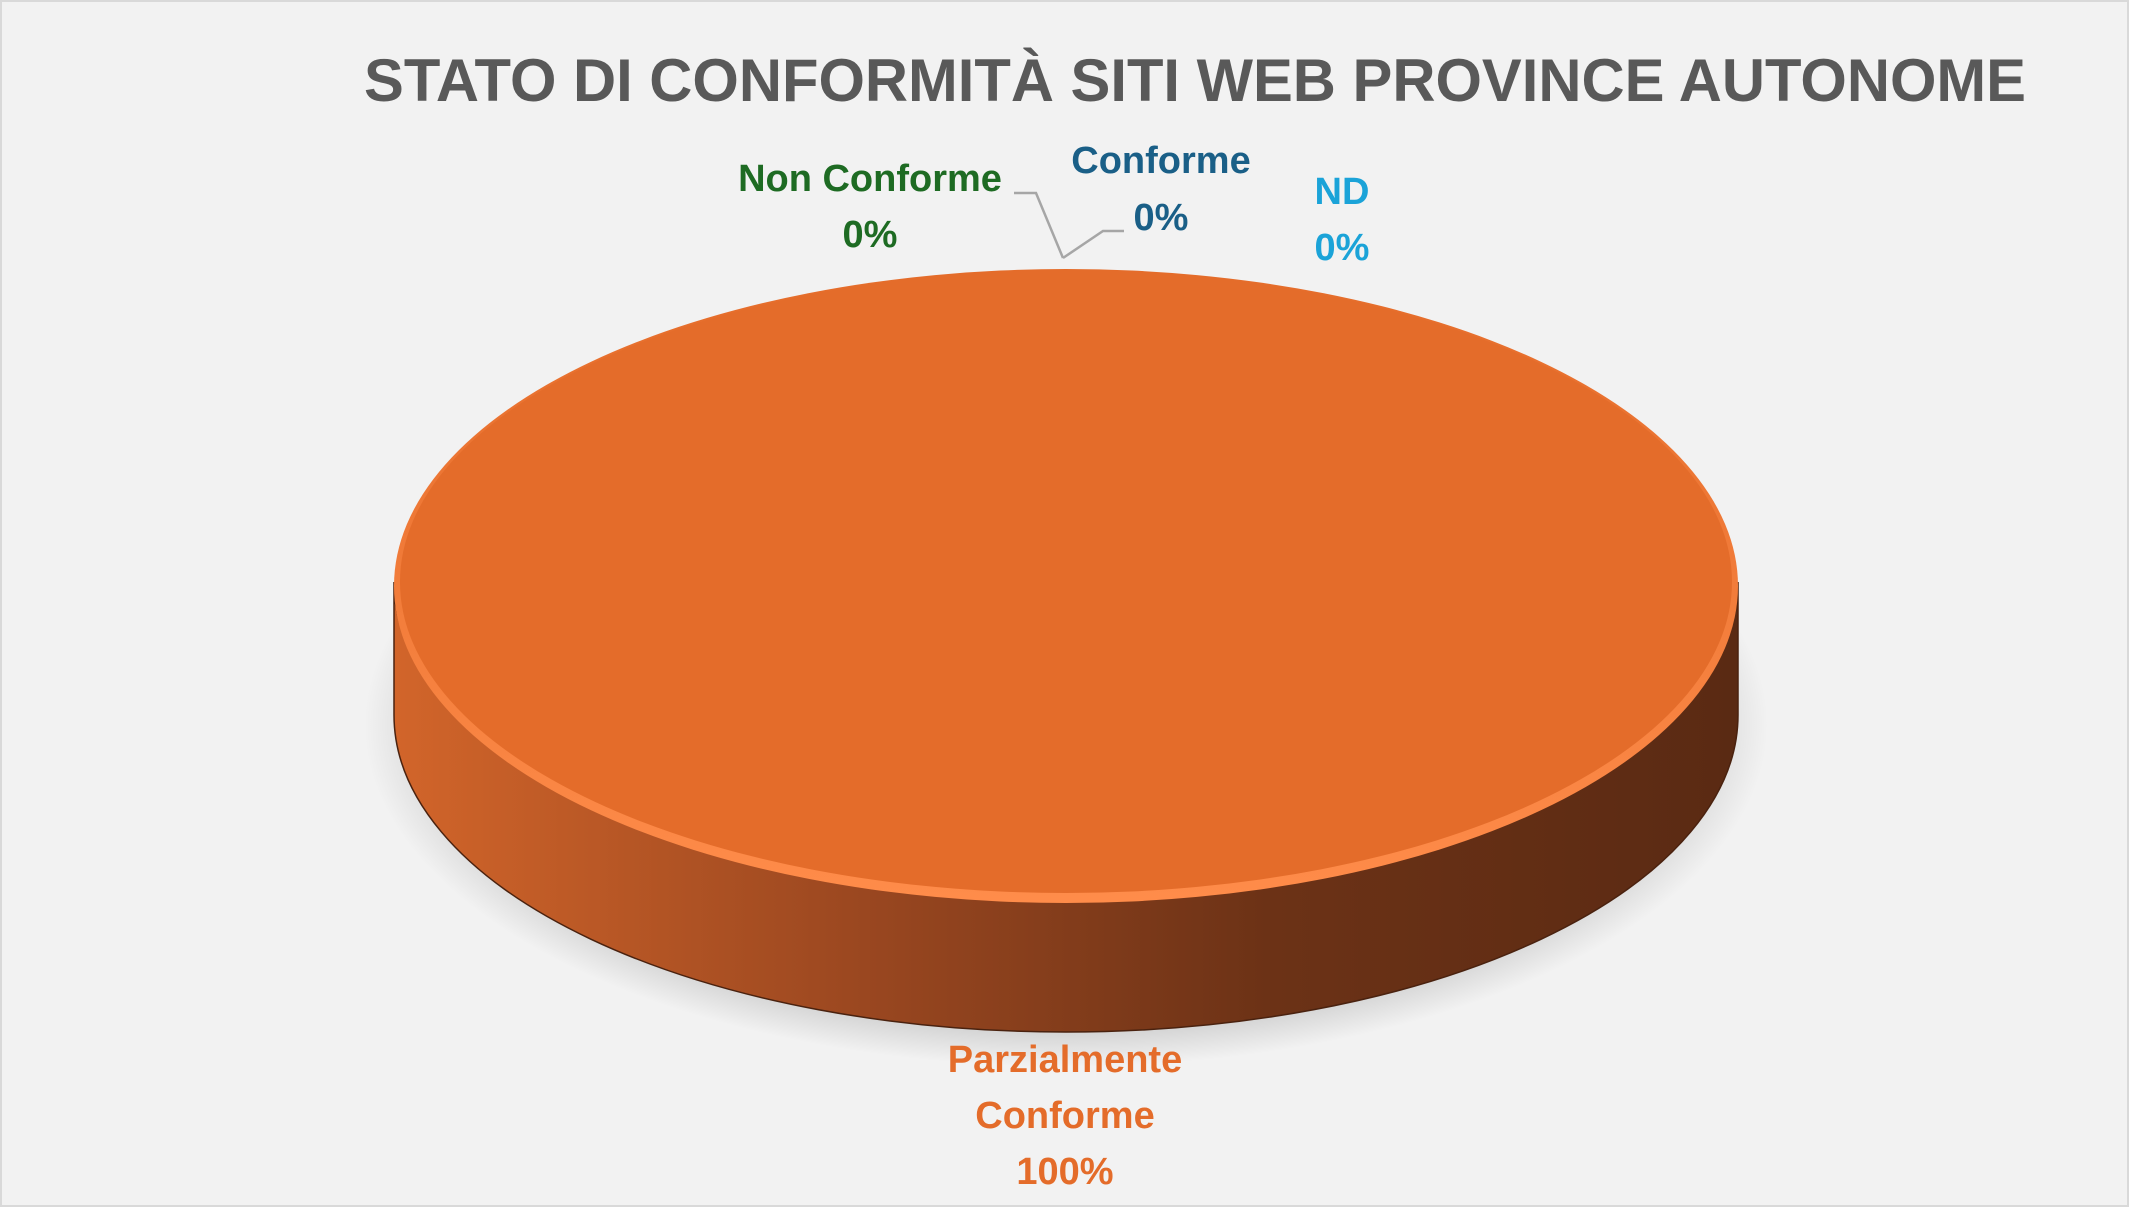 The height and width of the screenshot is (1207, 2129). Describe the element at coordinates (1342, 192) in the screenshot. I see `label-name: ND` at that location.